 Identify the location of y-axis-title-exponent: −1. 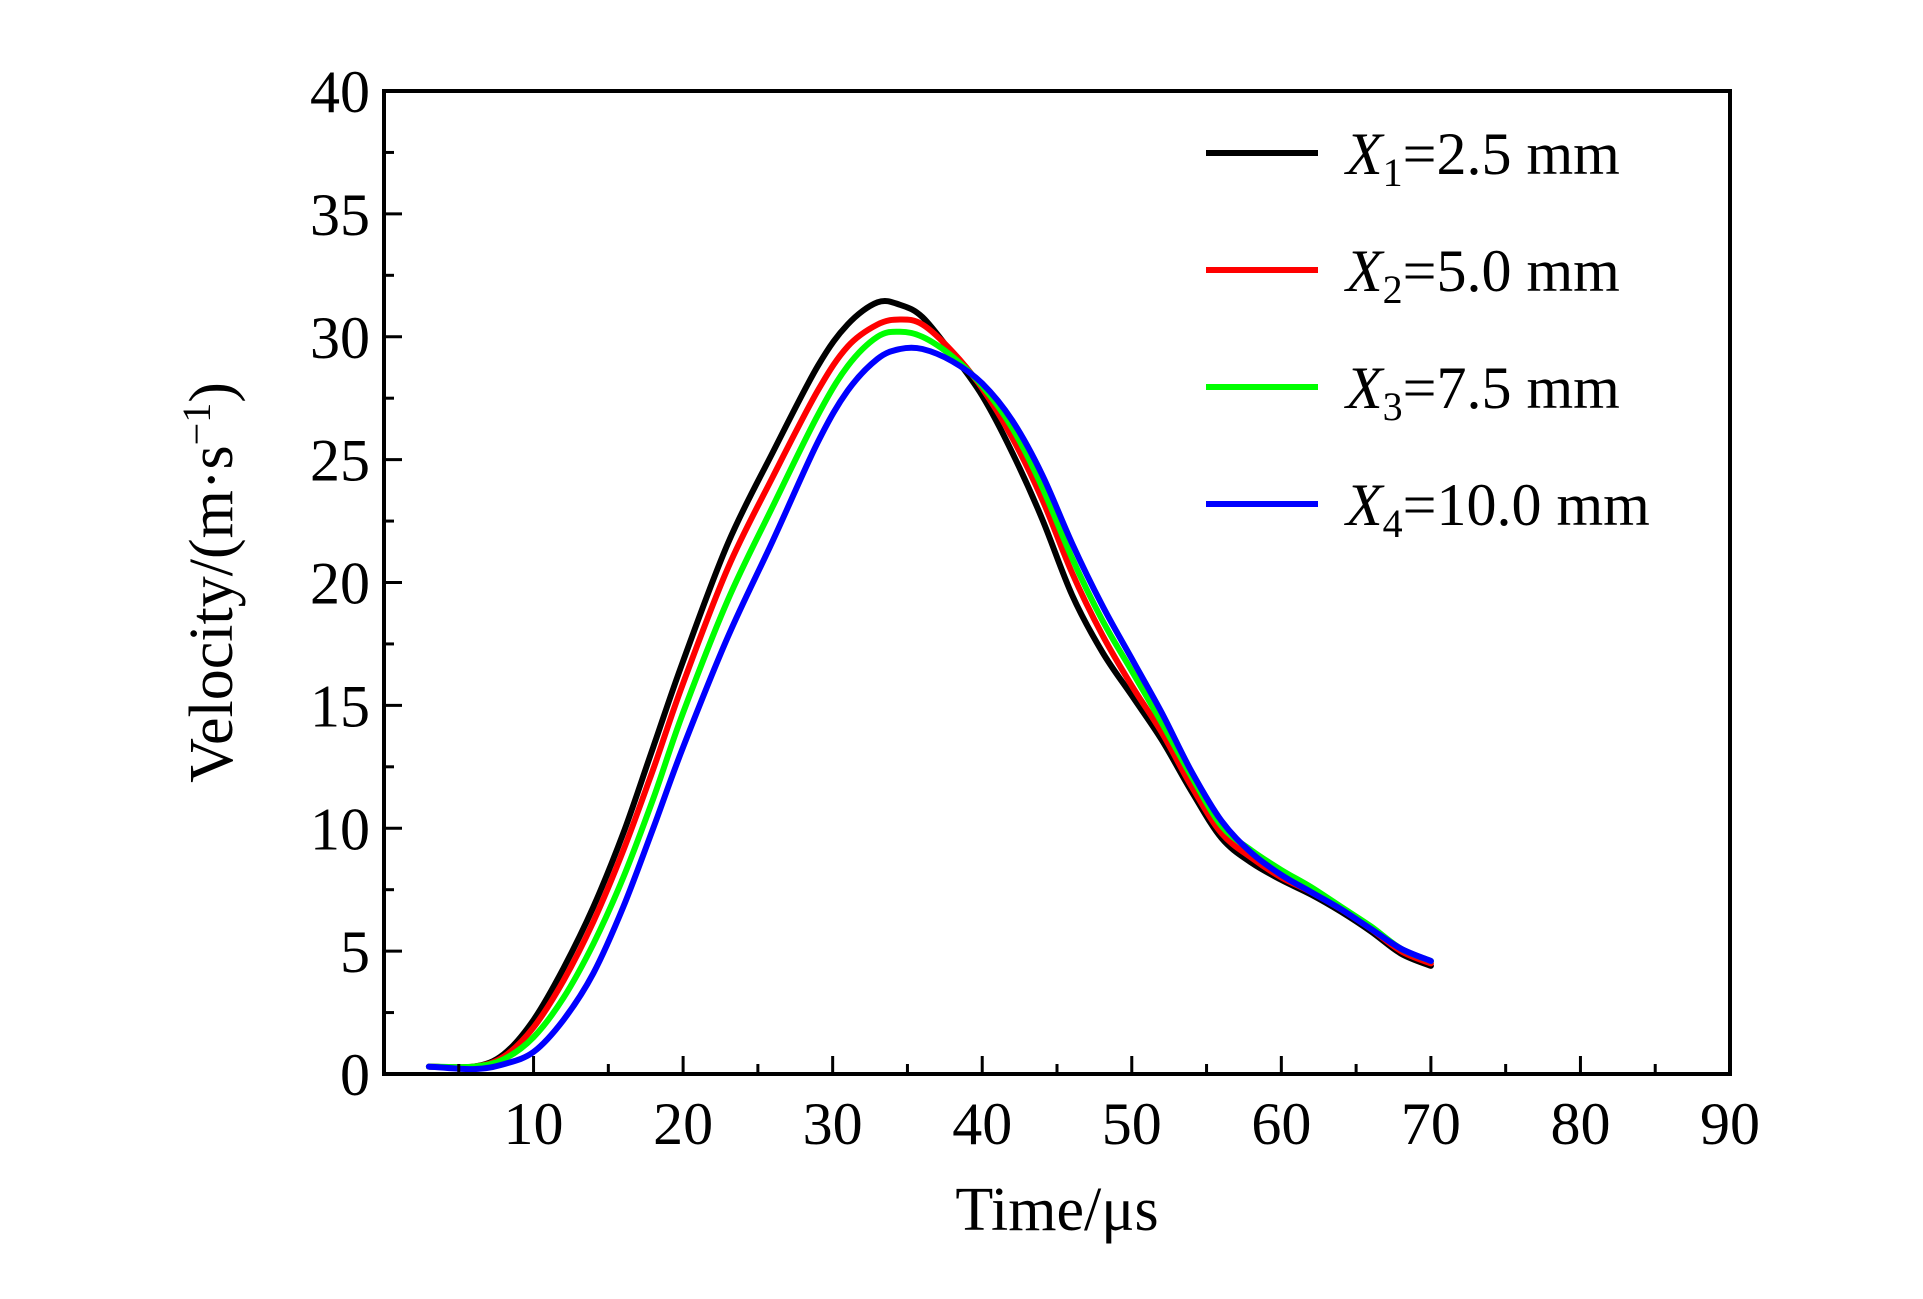
(196, 424).